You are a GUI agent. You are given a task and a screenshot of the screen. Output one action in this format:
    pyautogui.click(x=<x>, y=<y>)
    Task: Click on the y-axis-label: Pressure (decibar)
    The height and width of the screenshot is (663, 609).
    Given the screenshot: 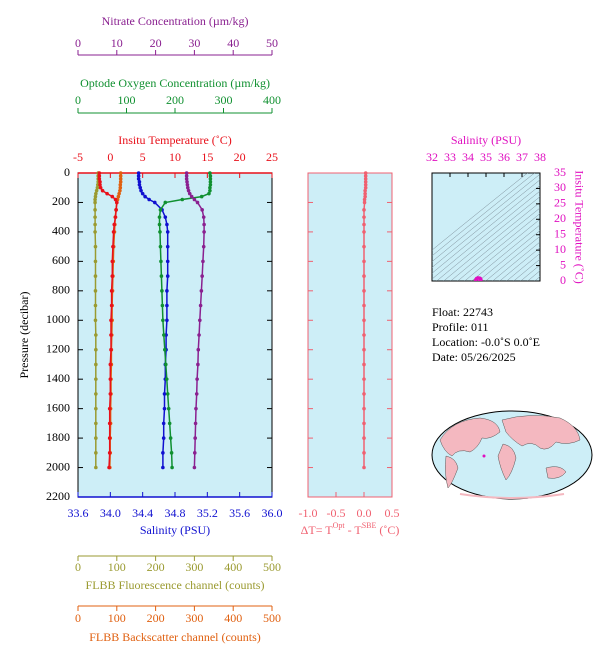 What is the action you would take?
    pyautogui.click(x=24, y=335)
    